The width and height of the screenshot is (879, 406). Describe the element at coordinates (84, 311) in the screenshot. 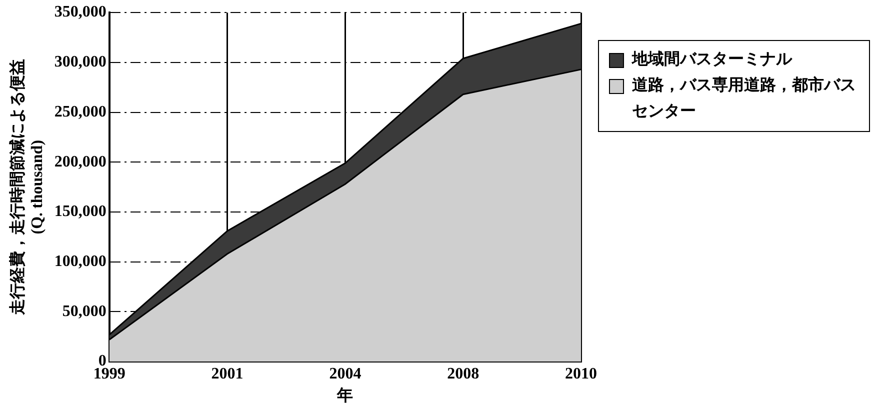

I see `y-tick-label: 50,000` at that location.